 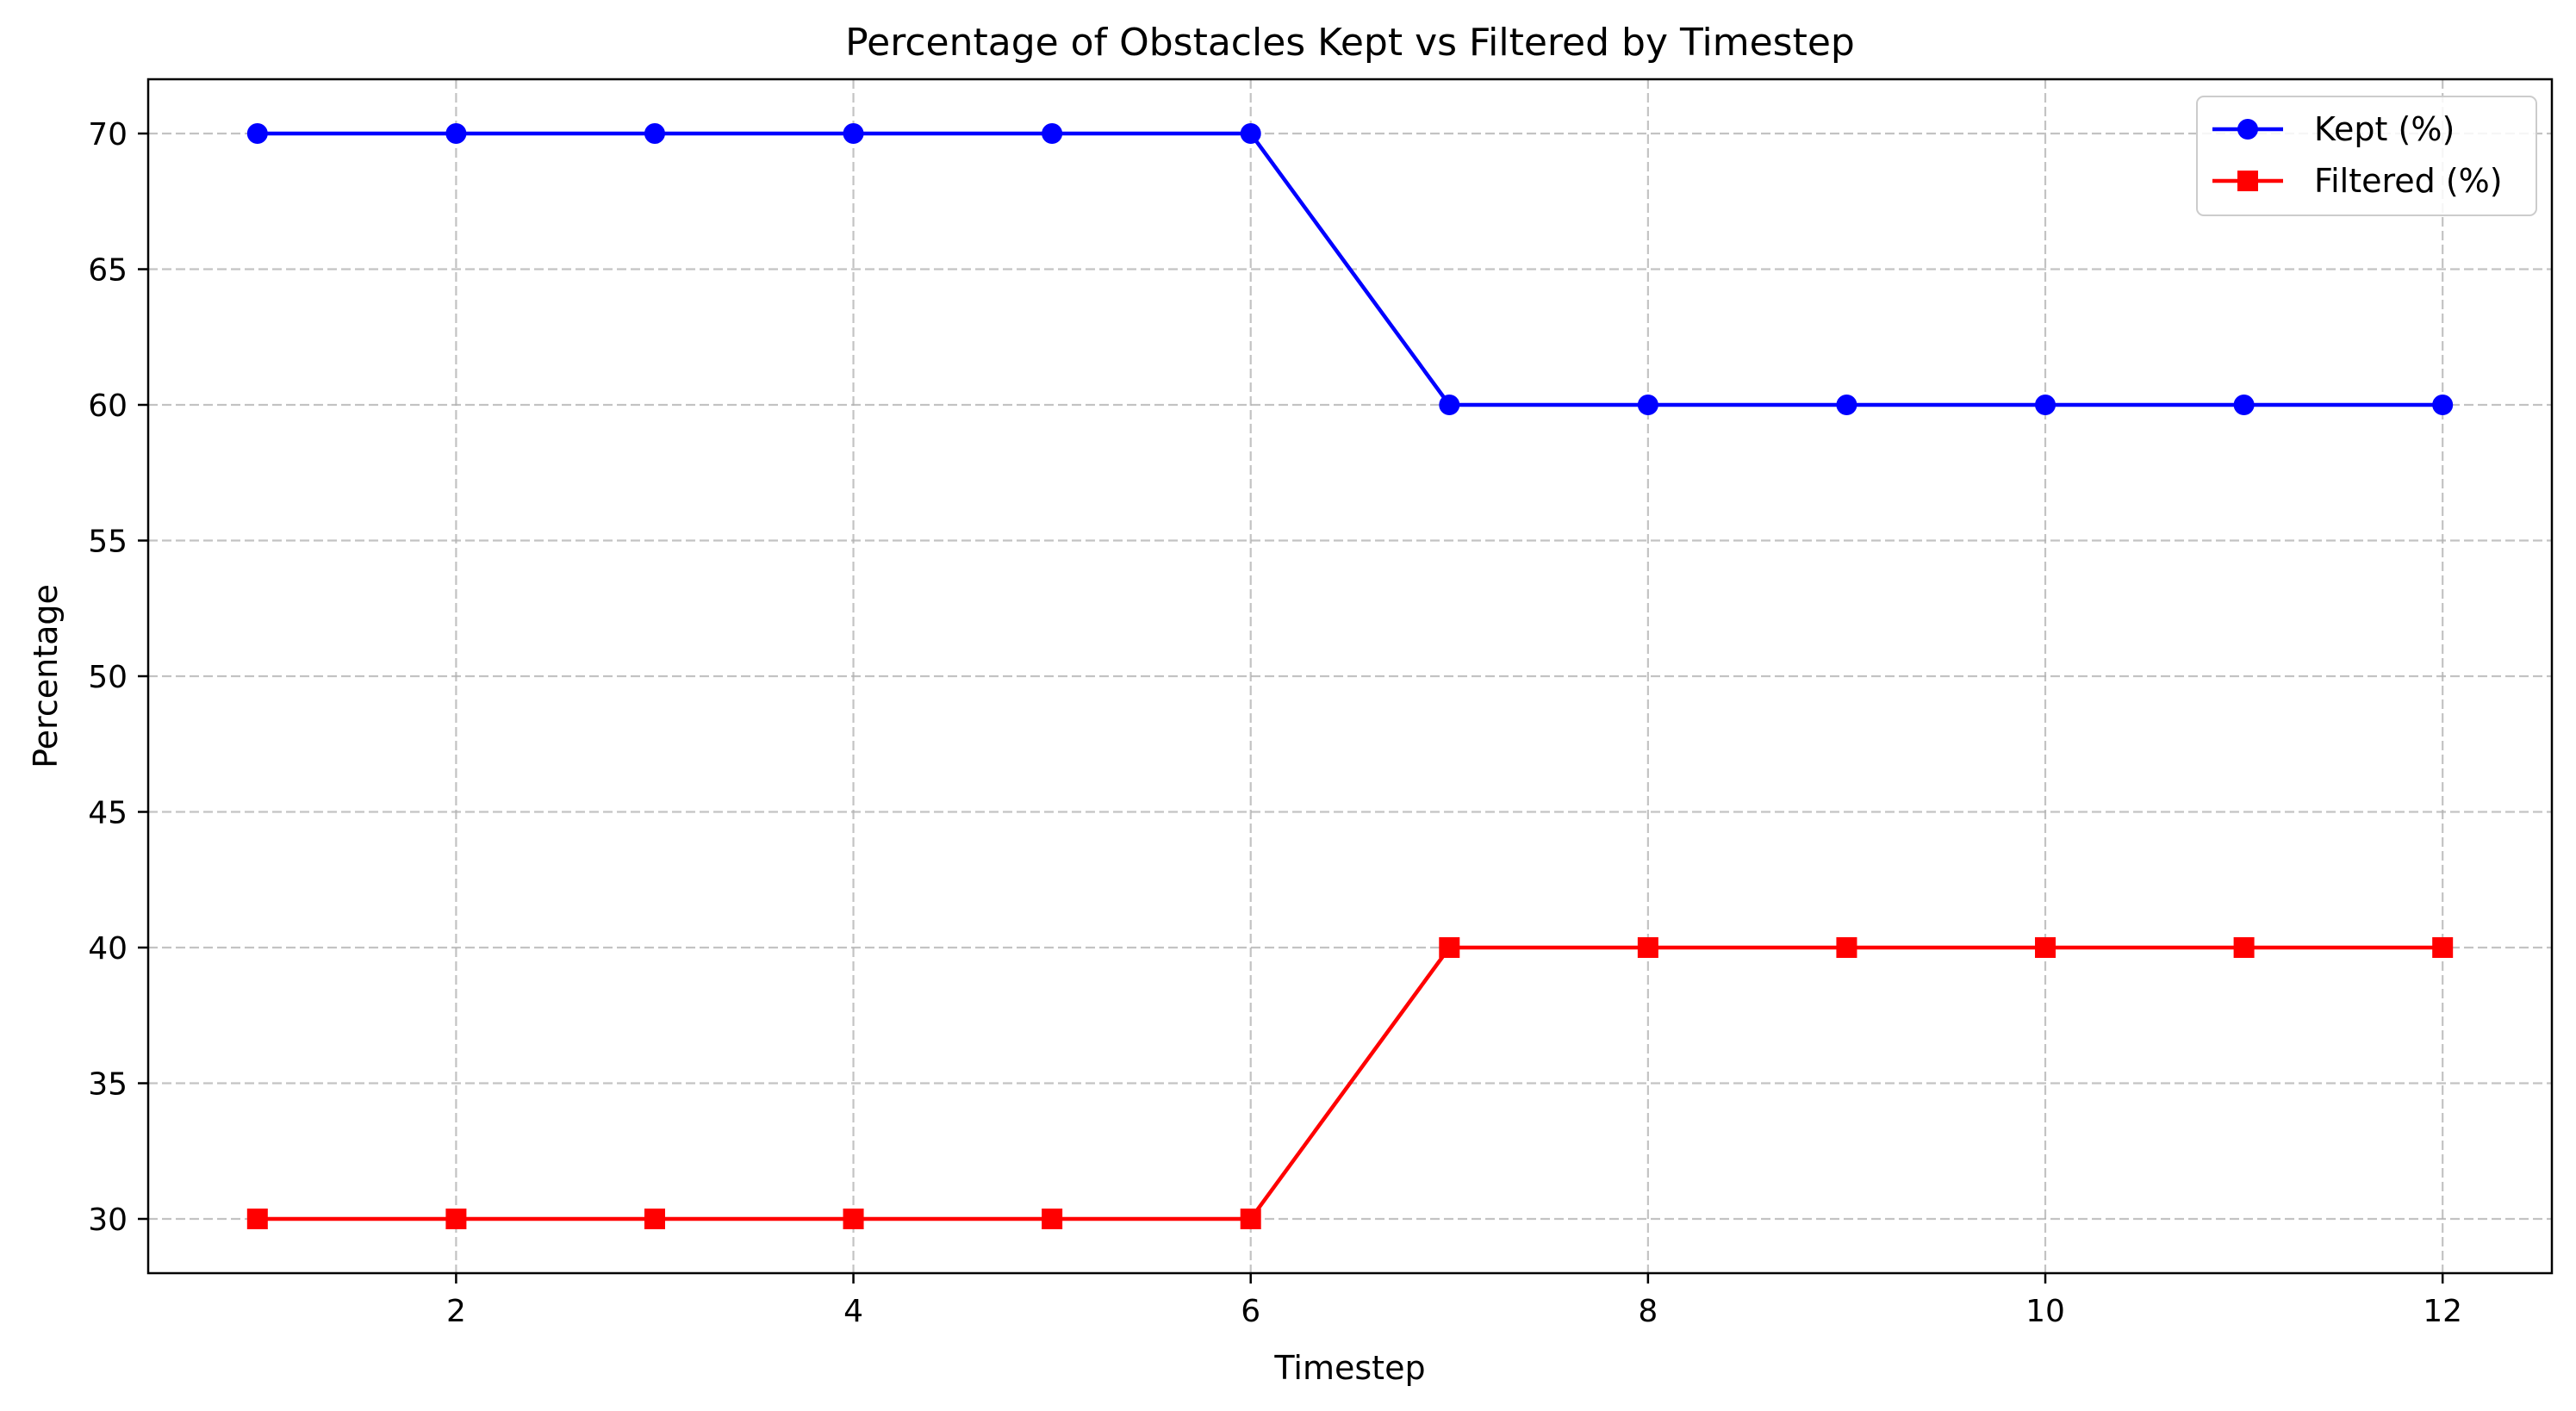 What do you see at coordinates (2248, 129) in the screenshot?
I see `legend-kept-marker` at bounding box center [2248, 129].